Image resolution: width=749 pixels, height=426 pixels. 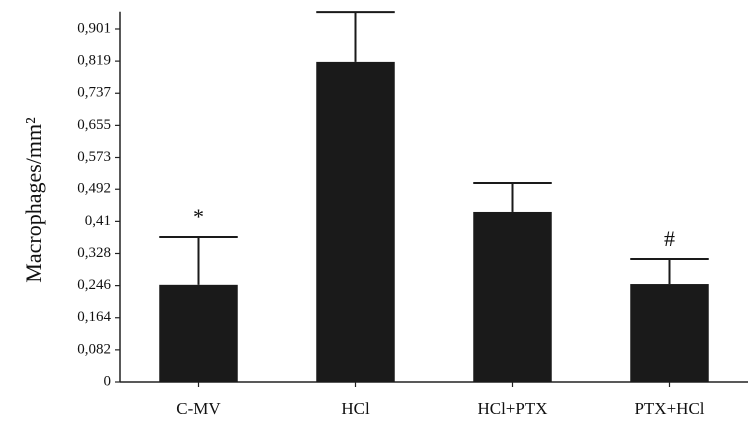 I want to click on y-tick-label: 0,573, so click(x=94, y=157).